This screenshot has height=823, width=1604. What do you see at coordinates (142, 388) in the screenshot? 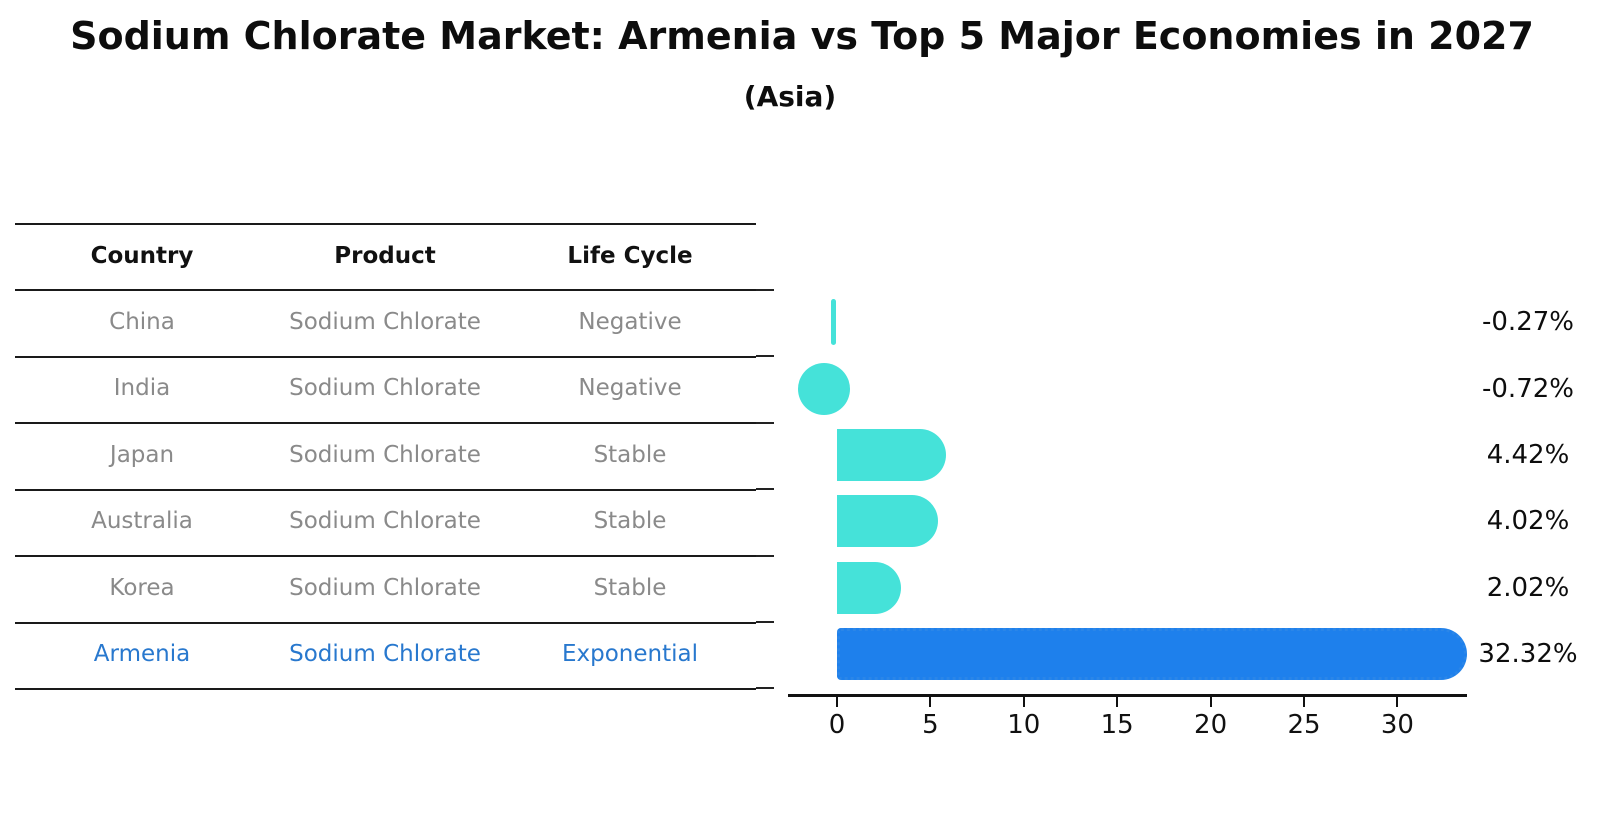
I see `cell-country: India` at bounding box center [142, 388].